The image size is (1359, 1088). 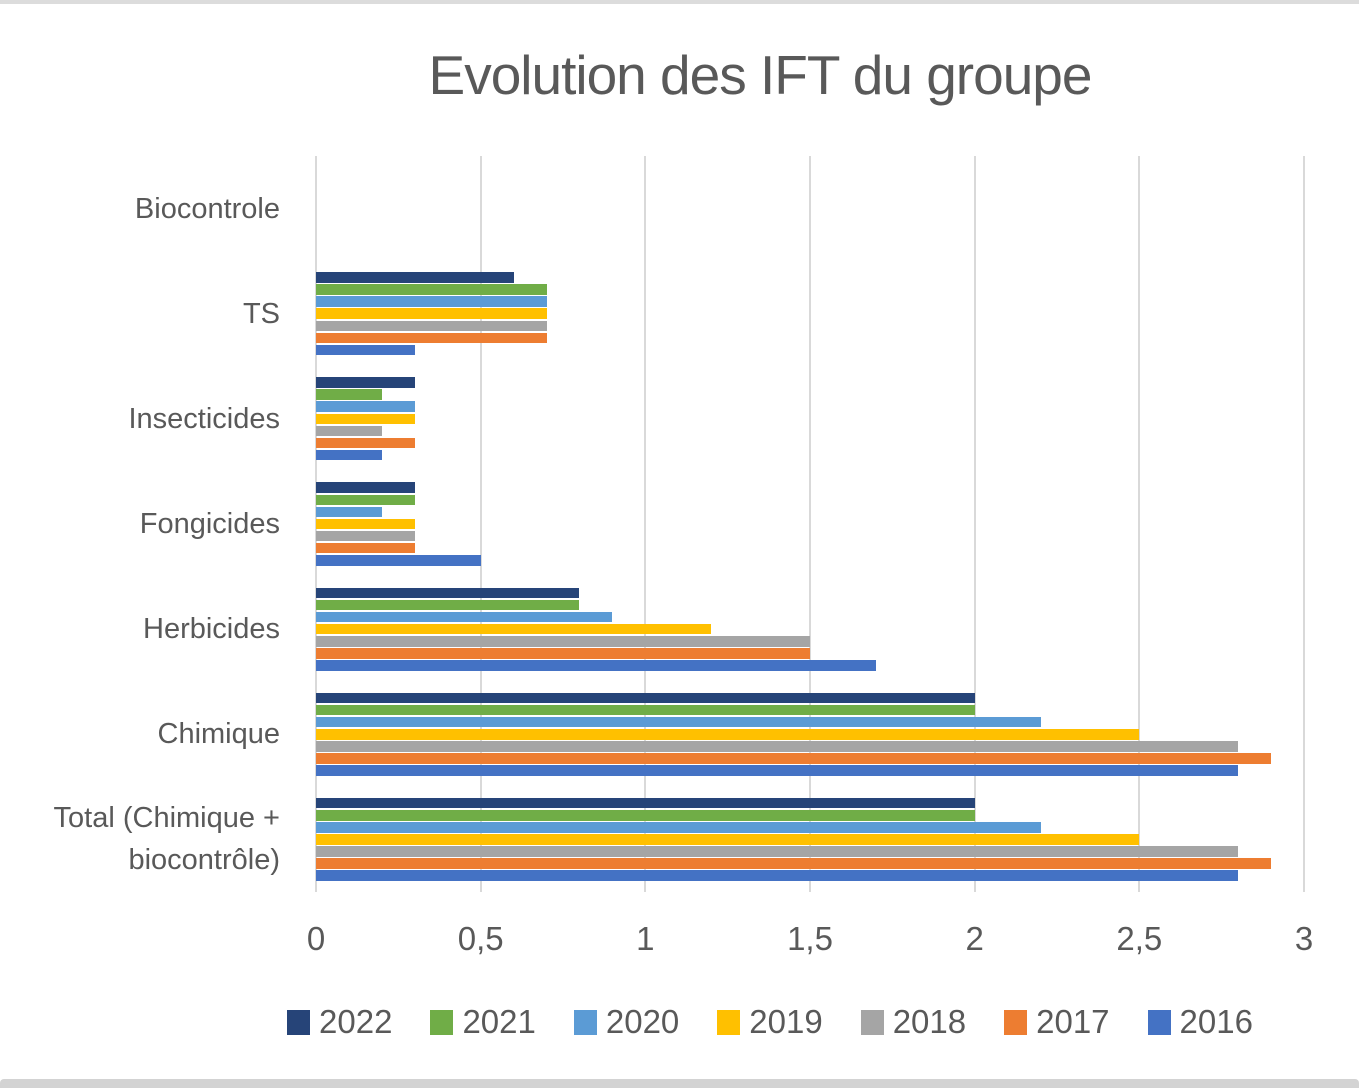 What do you see at coordinates (431, 338) in the screenshot?
I see `bar-2017-ts` at bounding box center [431, 338].